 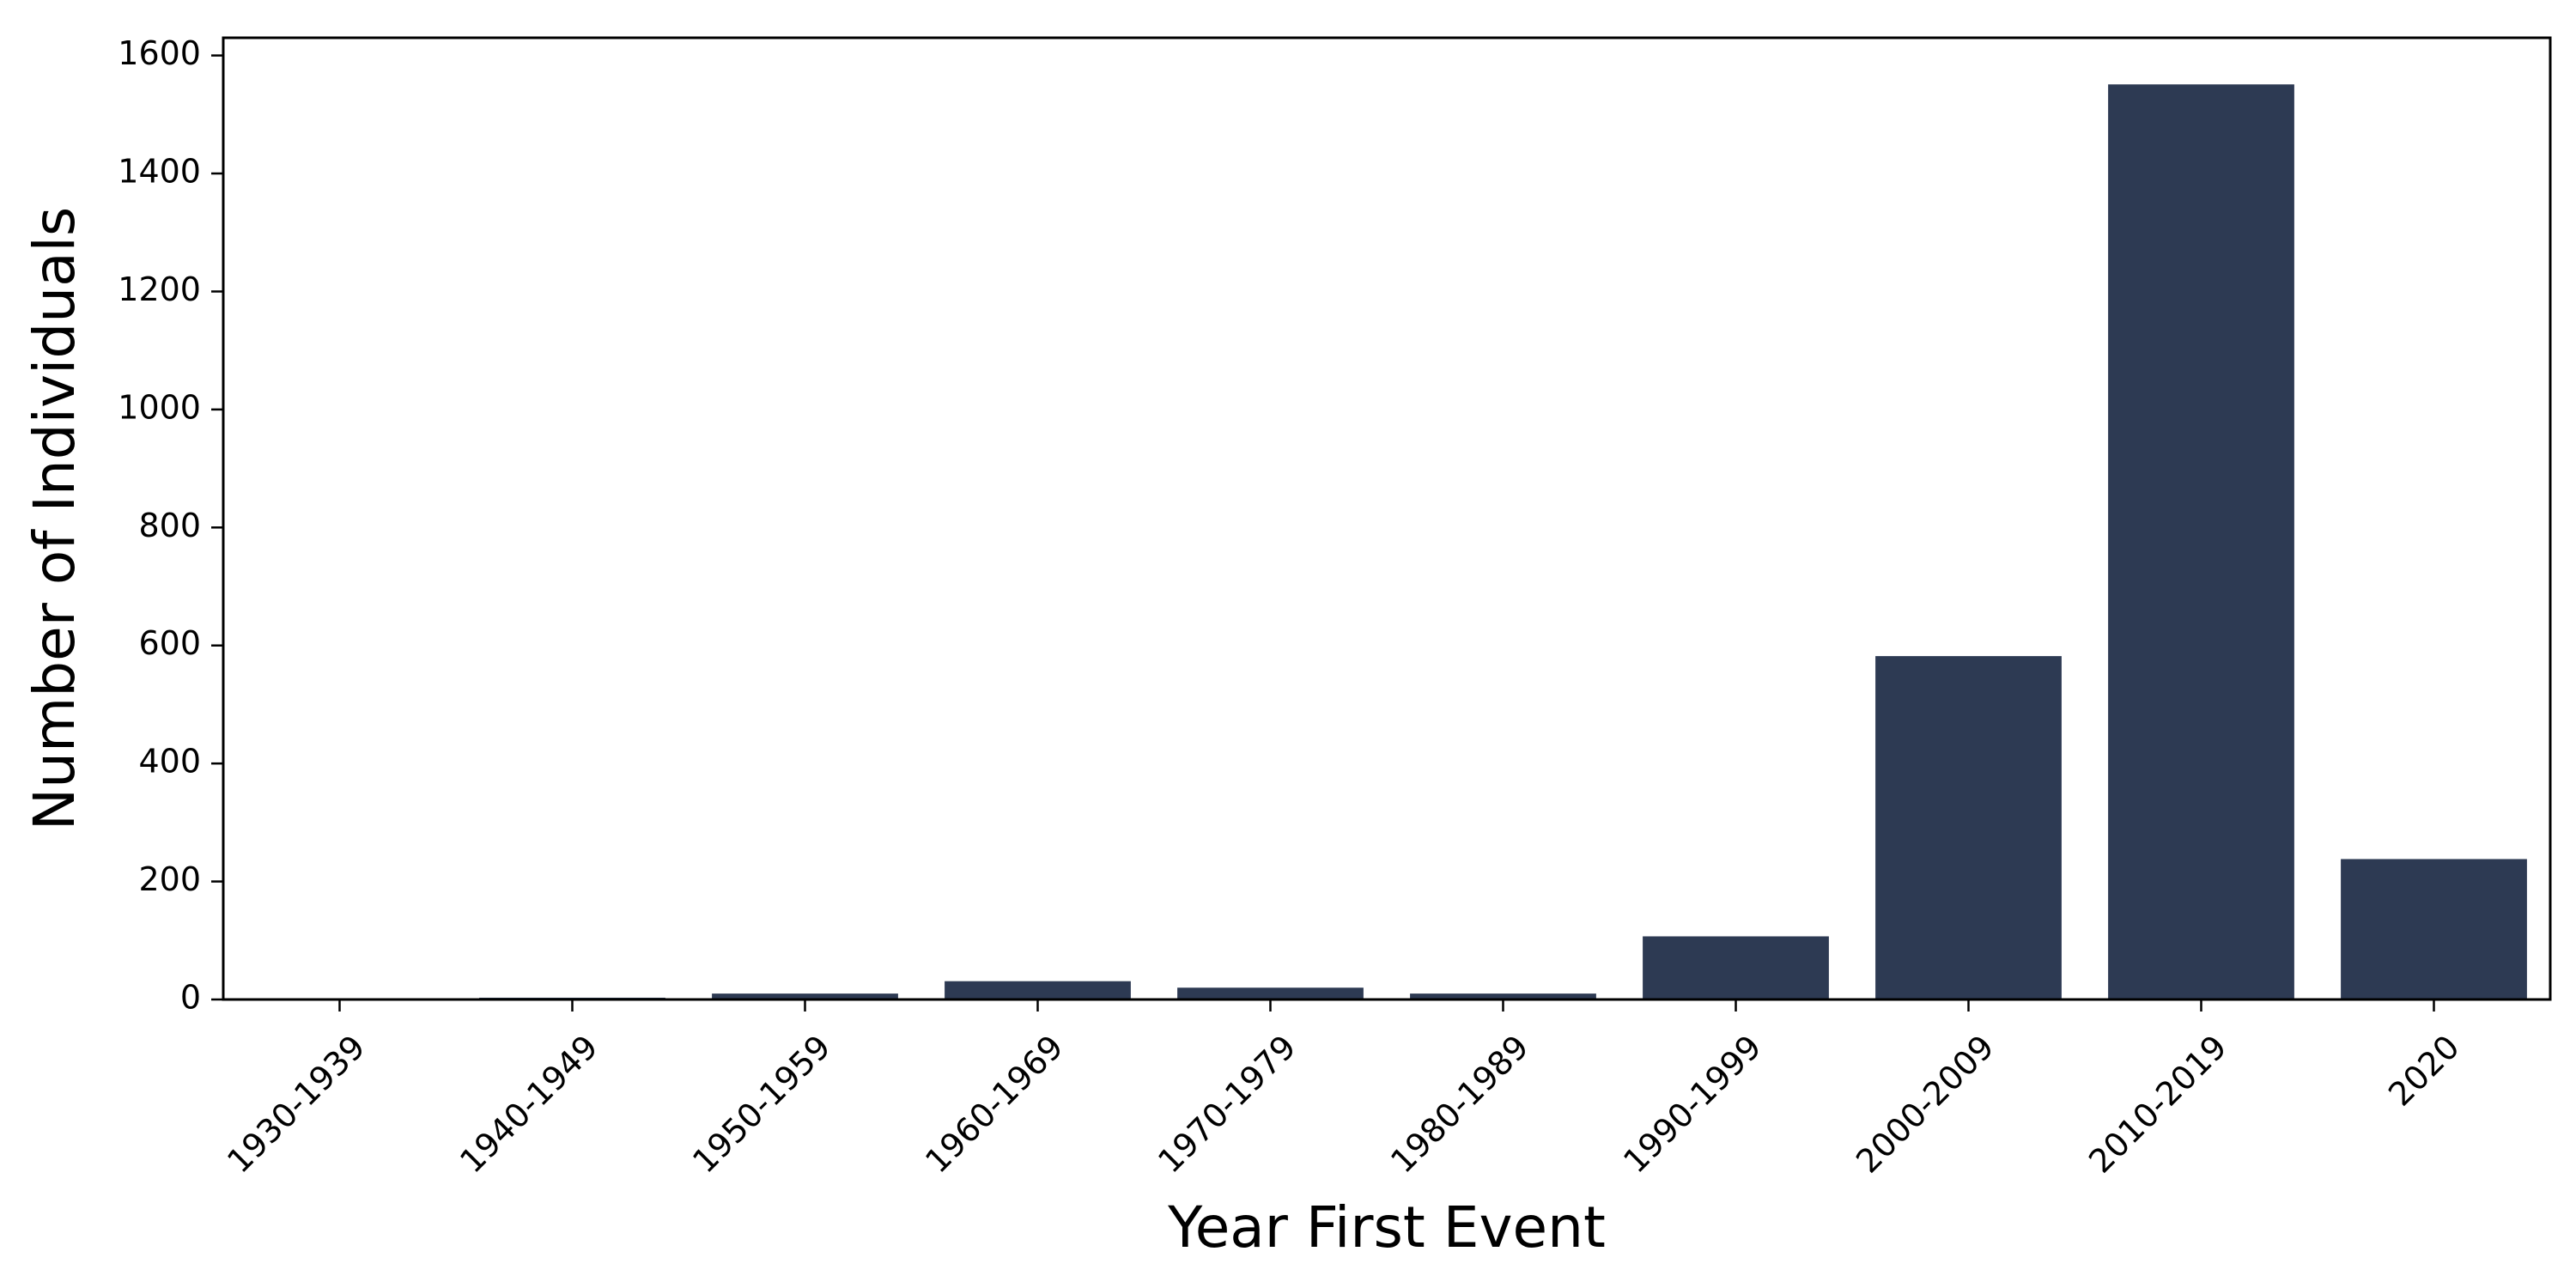 What do you see at coordinates (191, 998) in the screenshot?
I see `y-tick-label: 0` at bounding box center [191, 998].